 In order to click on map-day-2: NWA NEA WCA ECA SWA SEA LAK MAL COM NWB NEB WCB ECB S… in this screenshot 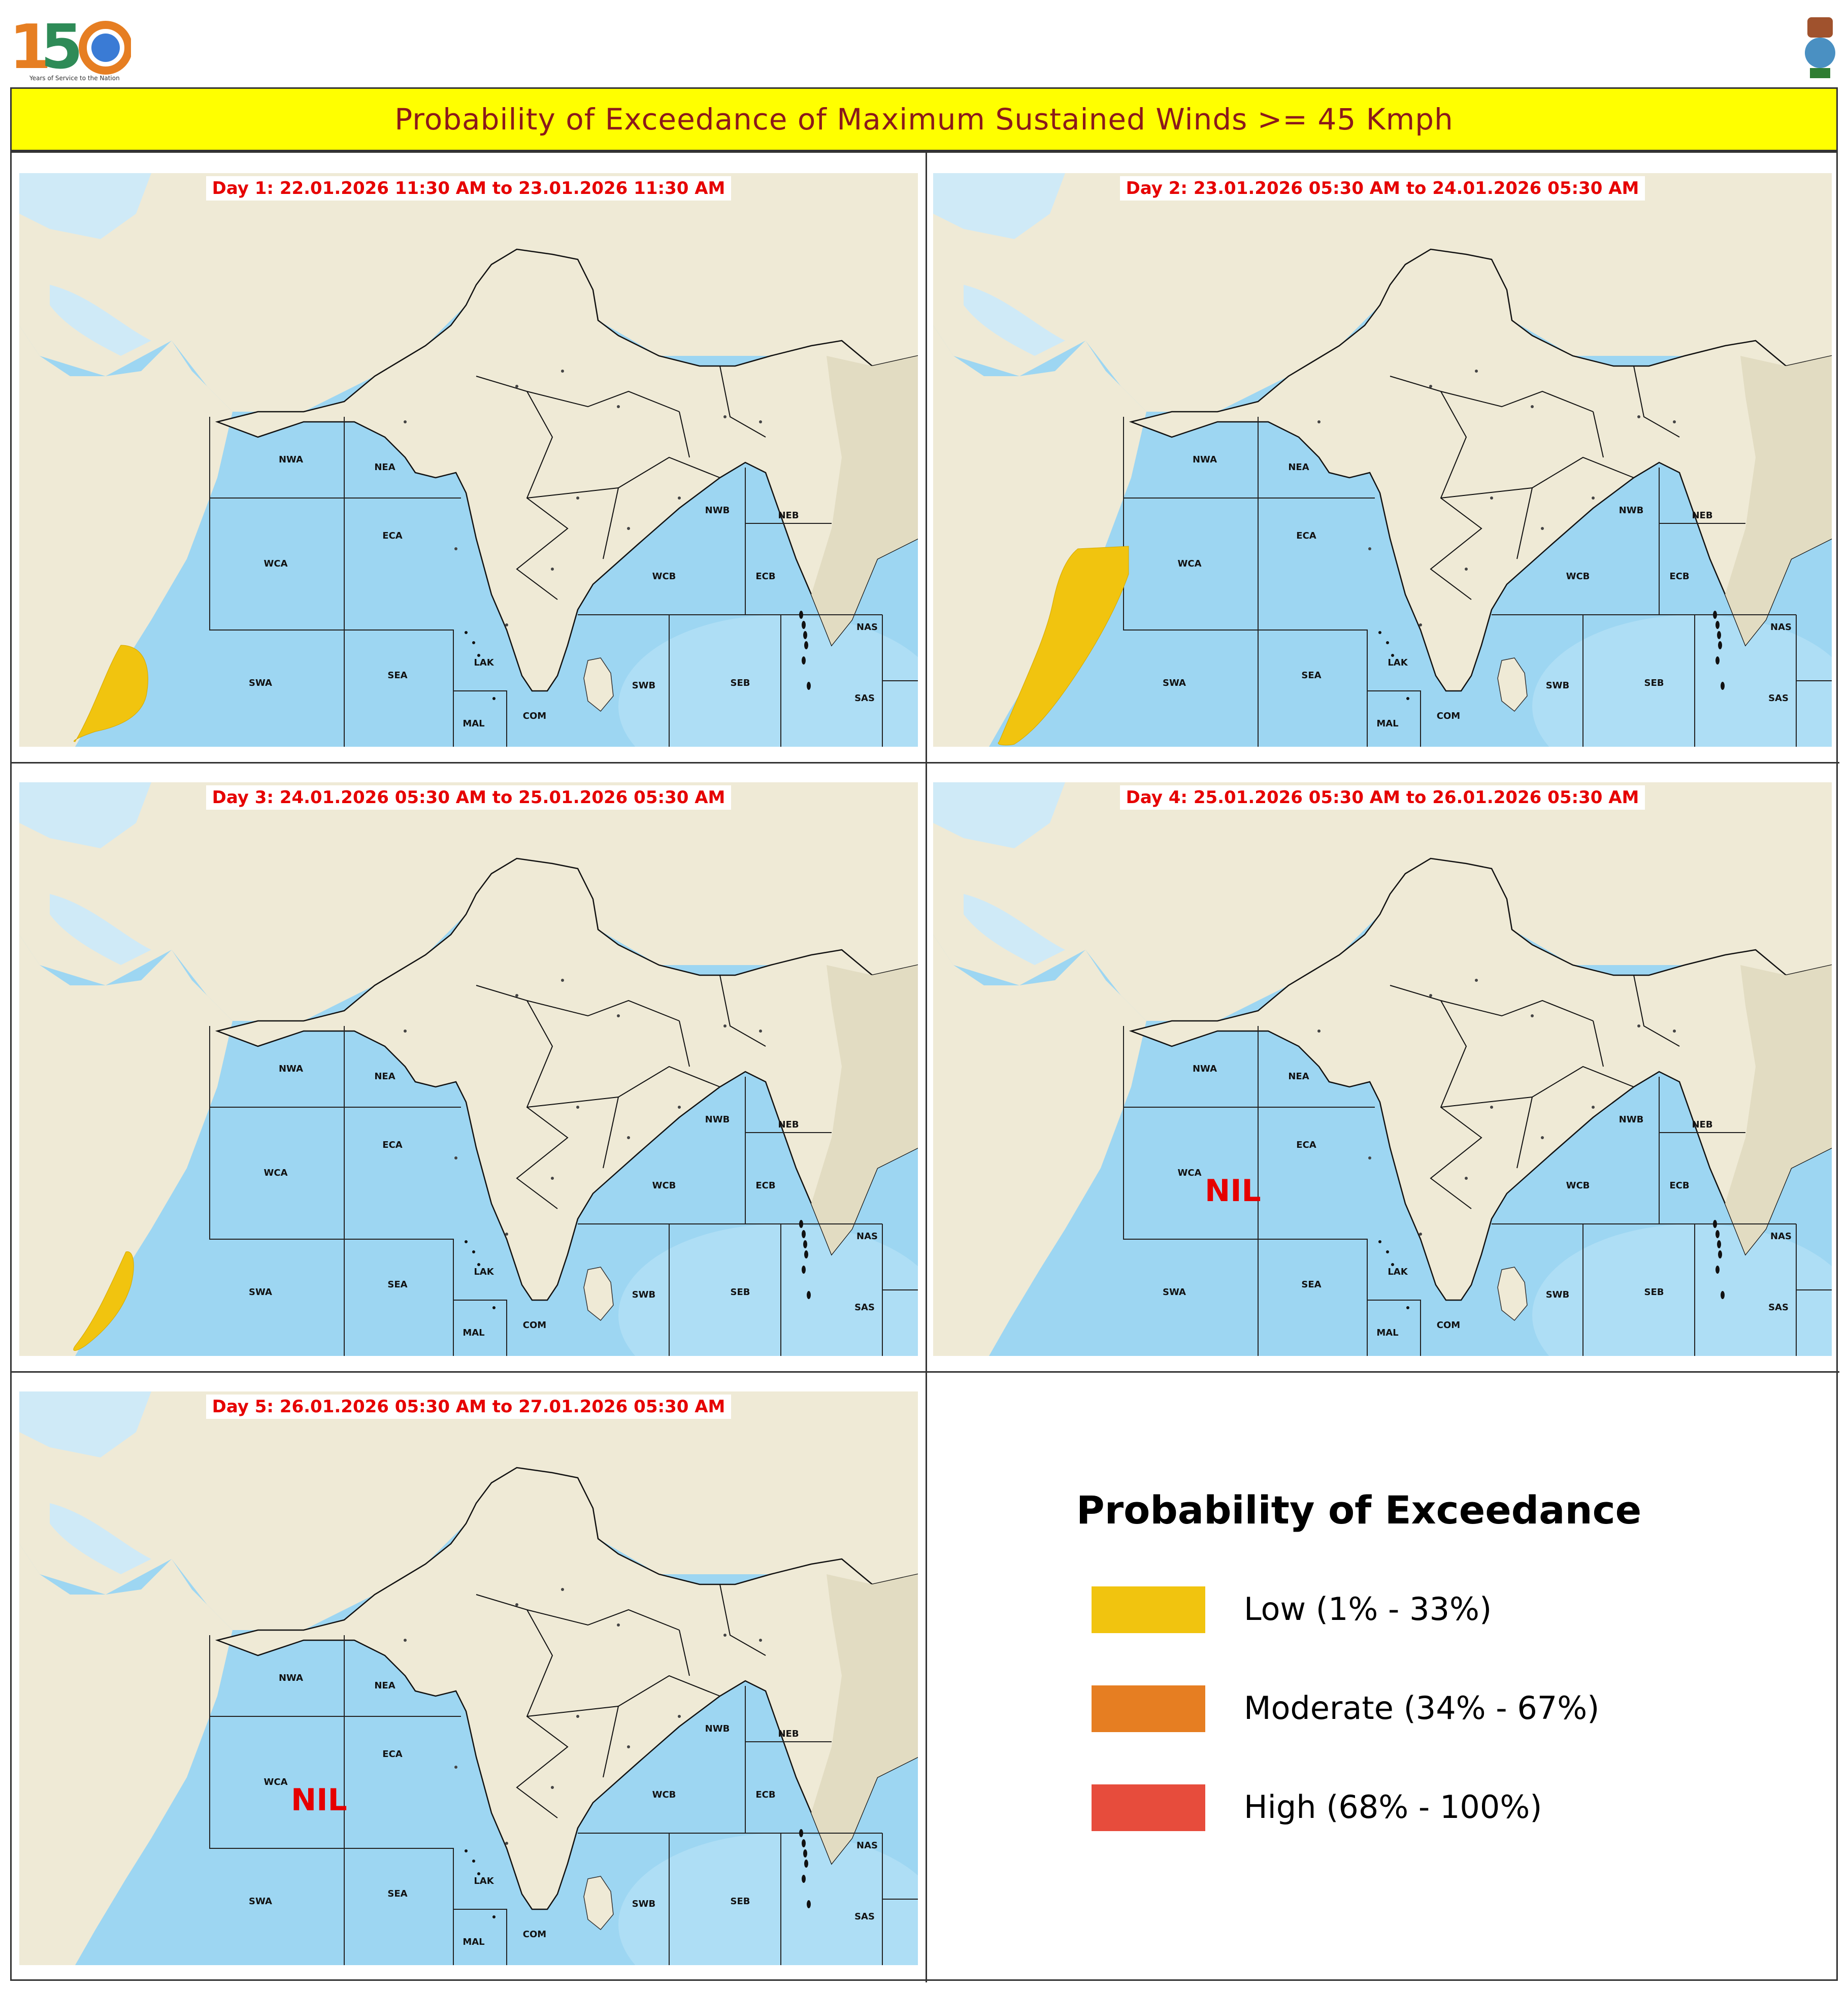, I will do `click(1382, 460)`.